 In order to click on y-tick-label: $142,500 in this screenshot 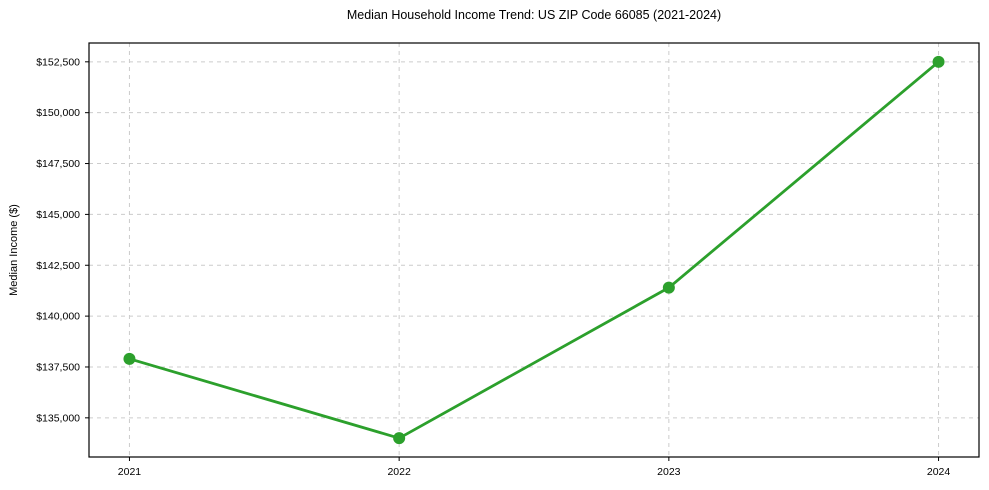, I will do `click(58, 266)`.